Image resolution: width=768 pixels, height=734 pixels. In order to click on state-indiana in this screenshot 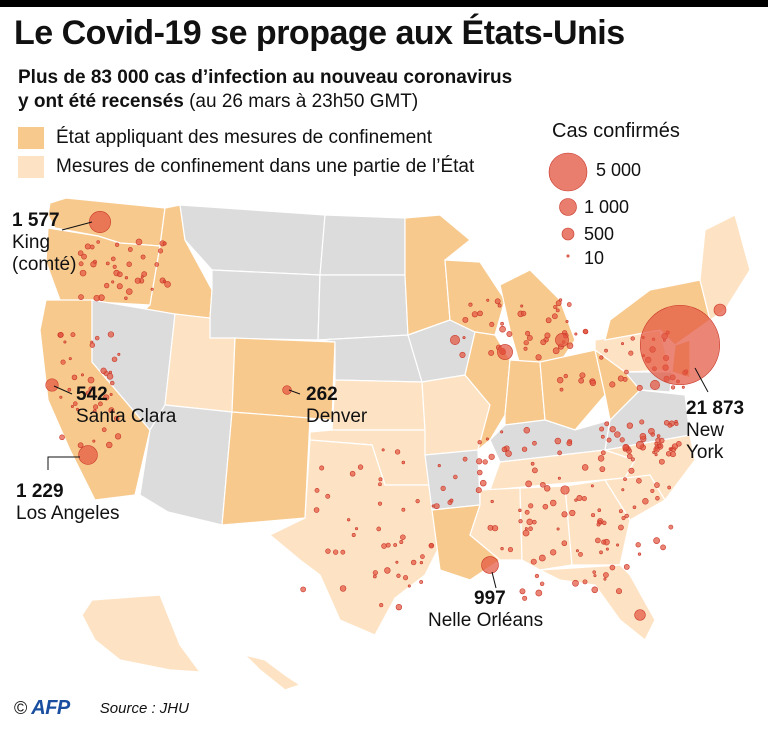, I will do `click(525, 392)`.